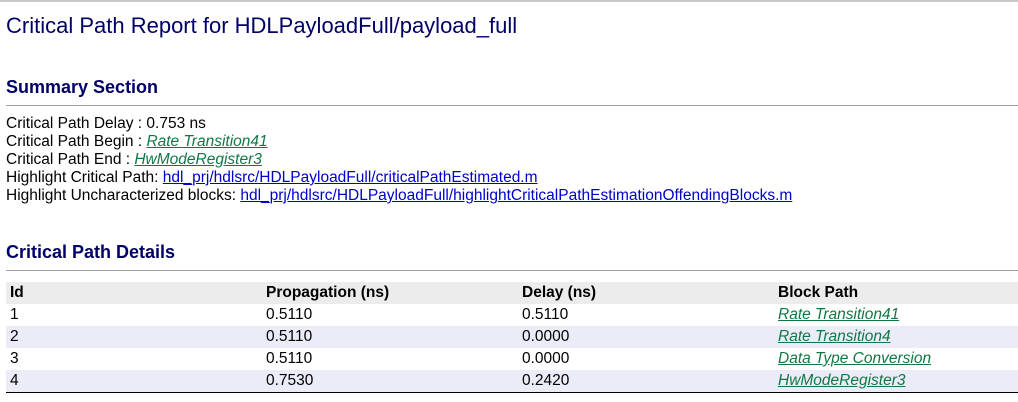 This screenshot has width=1018, height=402. Describe the element at coordinates (512, 359) in the screenshot. I see `table-row: 3 0.5110 0.0000 Data Type Conversion` at that location.